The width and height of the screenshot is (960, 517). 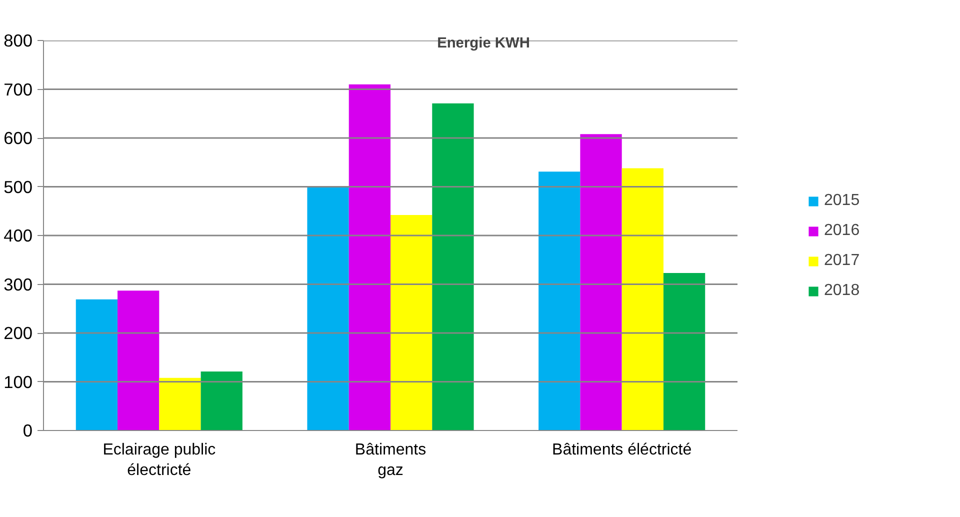 I want to click on y-tick-label: 300, so click(x=18, y=284).